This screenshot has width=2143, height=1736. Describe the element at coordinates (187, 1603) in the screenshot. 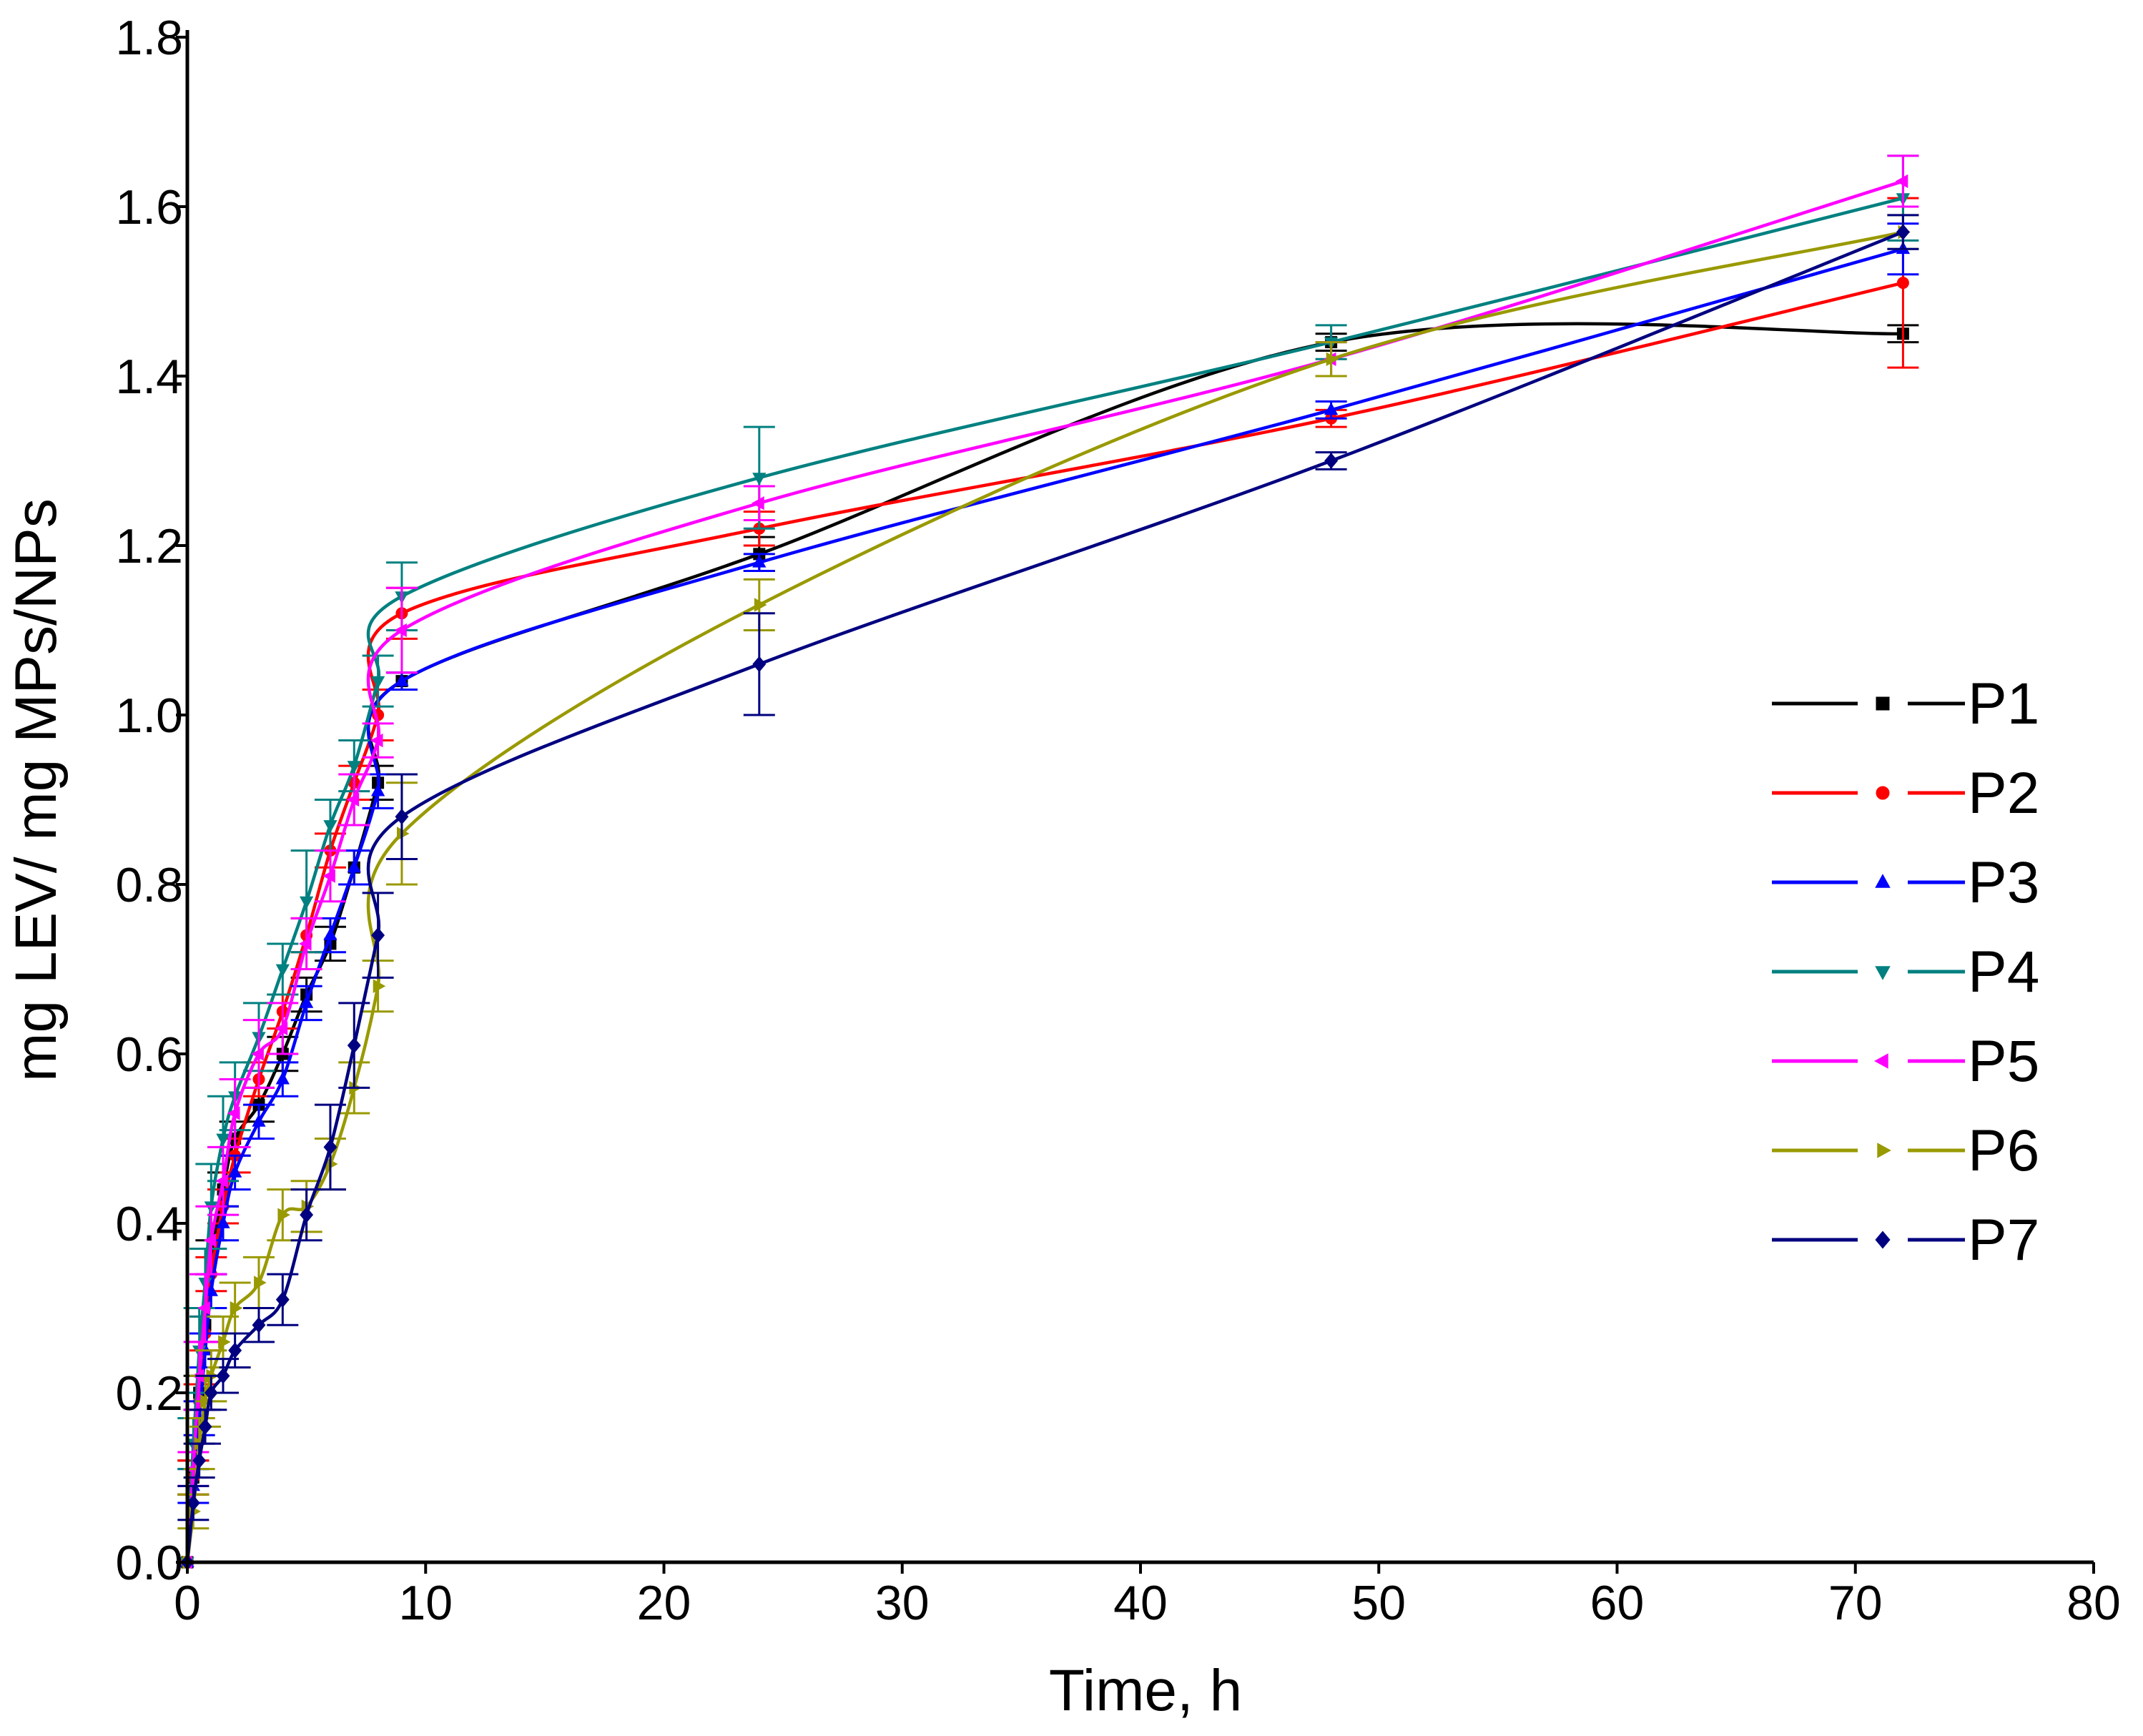

I see `x-tick-label: 0` at that location.